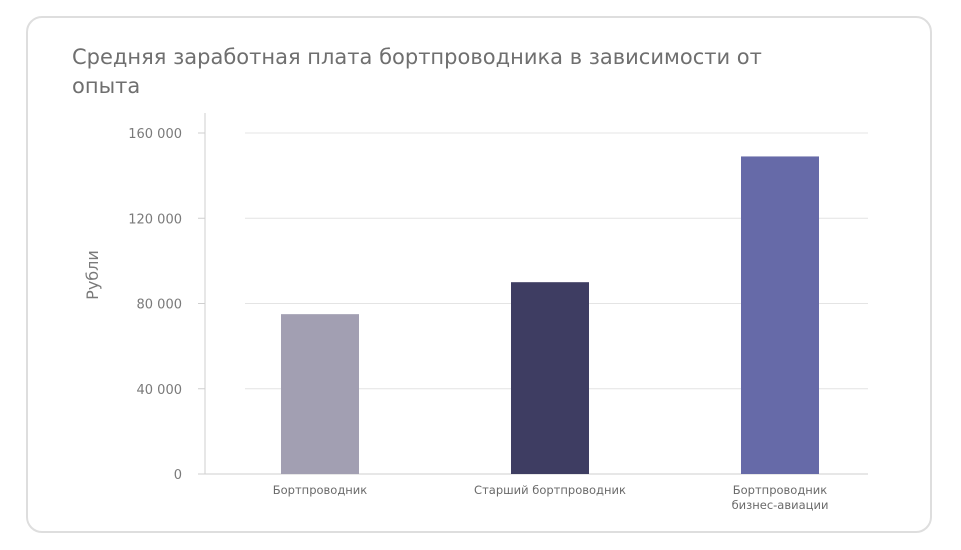 This screenshot has height=550, width=961. I want to click on y-tick-label: 0, so click(178, 475).